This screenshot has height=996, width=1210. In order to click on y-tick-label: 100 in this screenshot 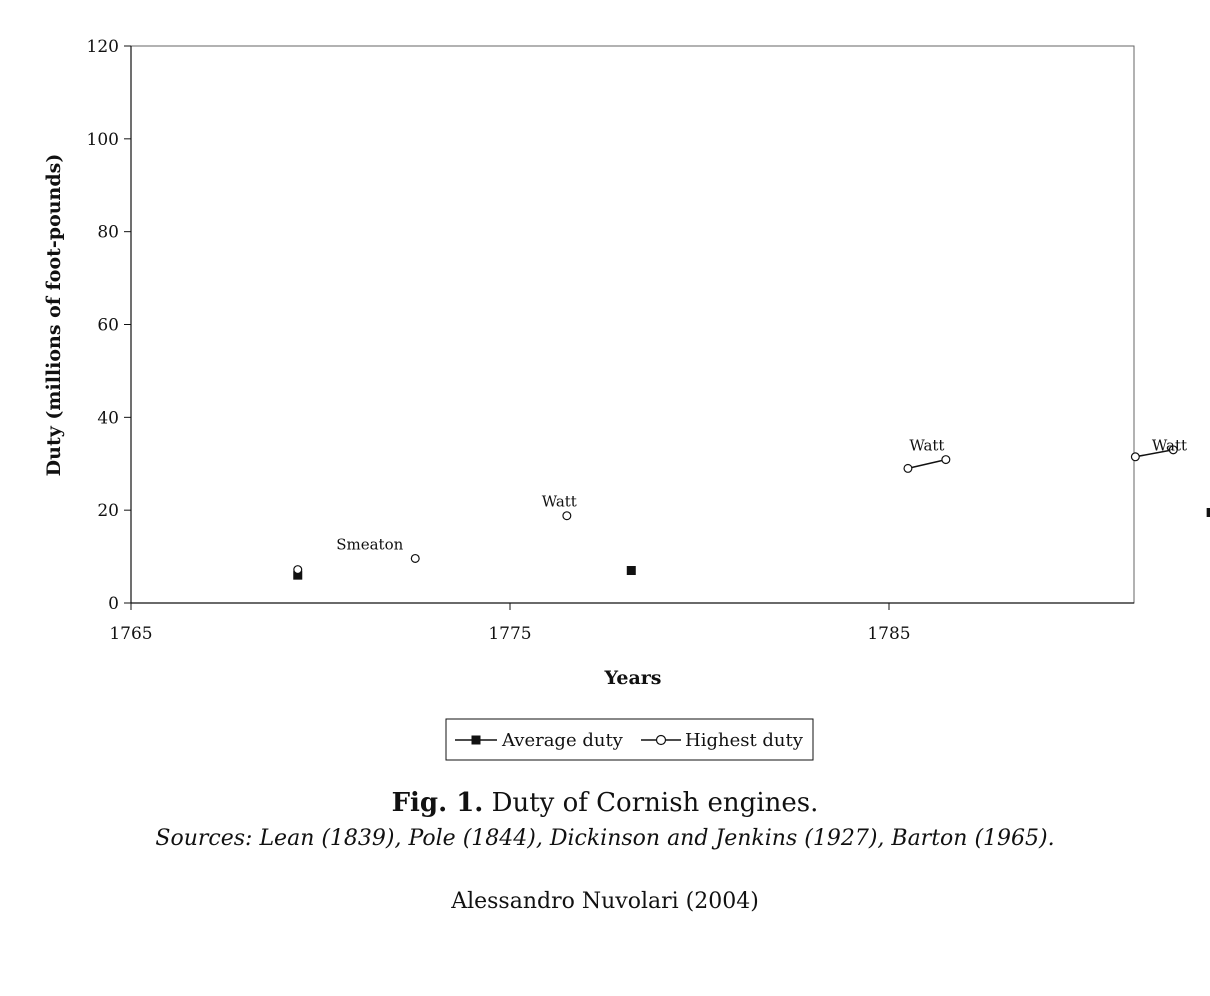, I will do `click(103, 140)`.